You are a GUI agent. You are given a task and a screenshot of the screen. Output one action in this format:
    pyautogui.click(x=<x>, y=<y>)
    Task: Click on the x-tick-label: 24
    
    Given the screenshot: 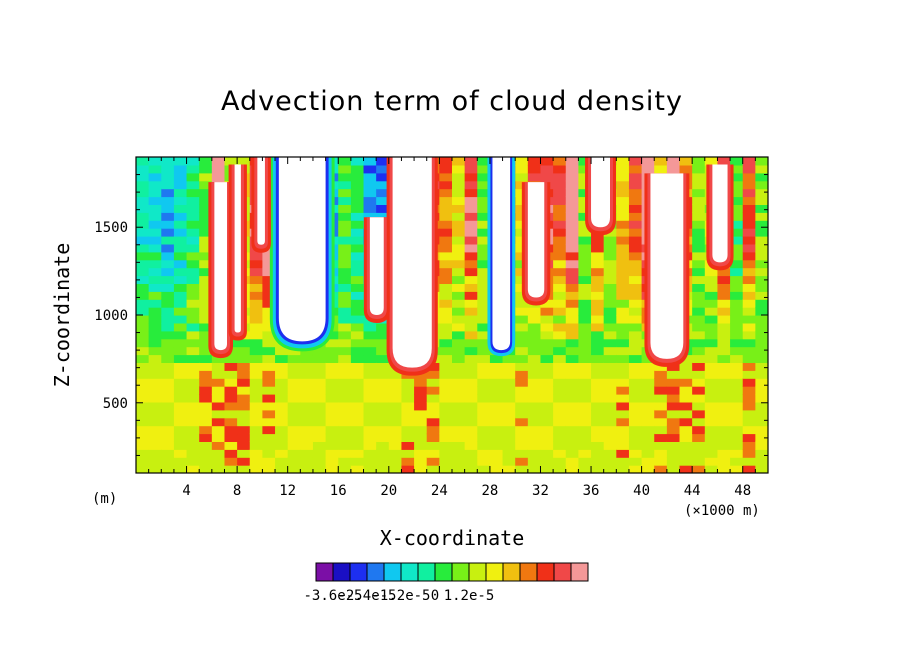 What is the action you would take?
    pyautogui.click(x=439, y=491)
    